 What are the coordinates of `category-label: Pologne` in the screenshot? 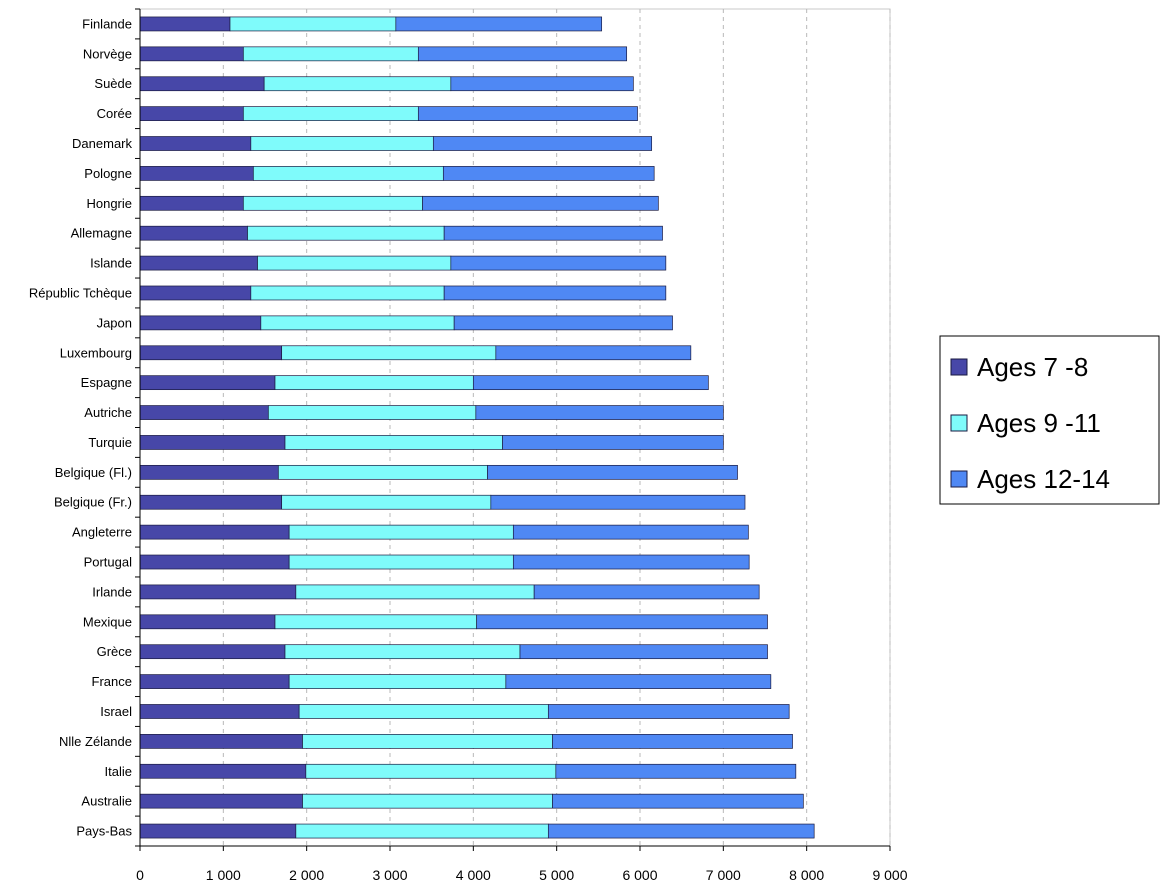 It's located at (108, 173).